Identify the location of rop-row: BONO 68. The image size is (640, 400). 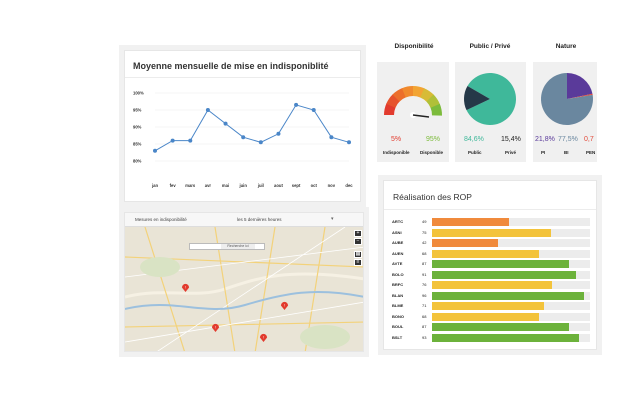
(491, 317).